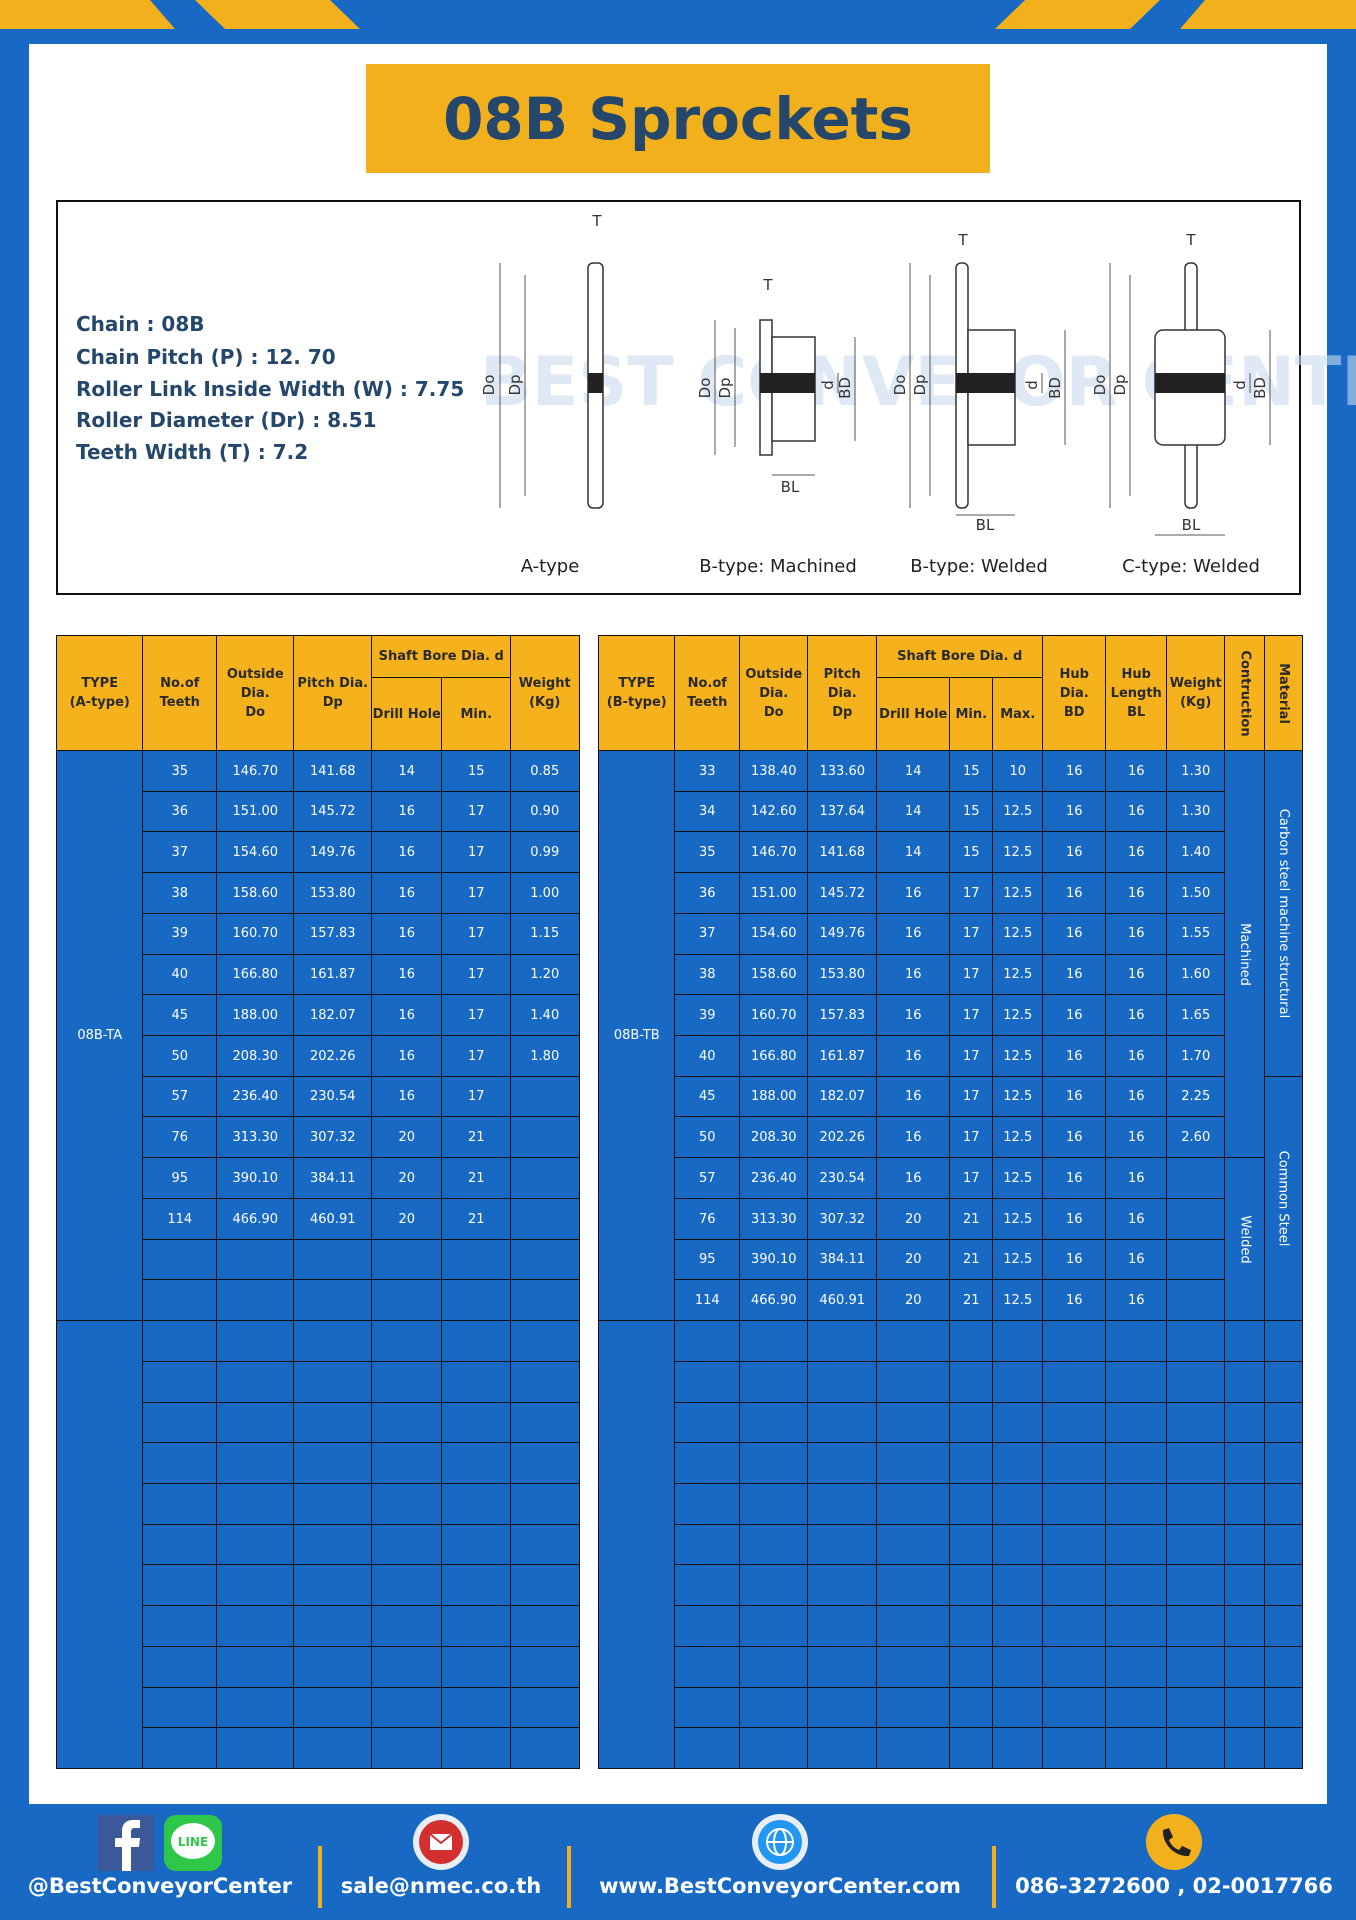 The image size is (1356, 1920). What do you see at coordinates (180, 853) in the screenshot?
I see `data-cell-text: 37` at bounding box center [180, 853].